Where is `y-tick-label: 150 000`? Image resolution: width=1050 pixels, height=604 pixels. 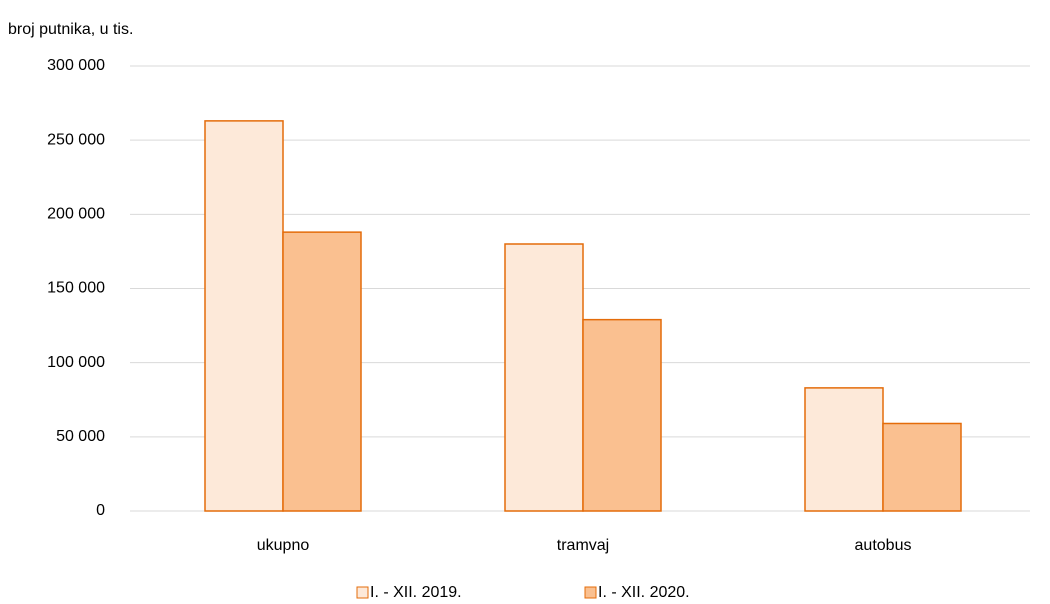 y-tick-label: 150 000 is located at coordinates (76, 288).